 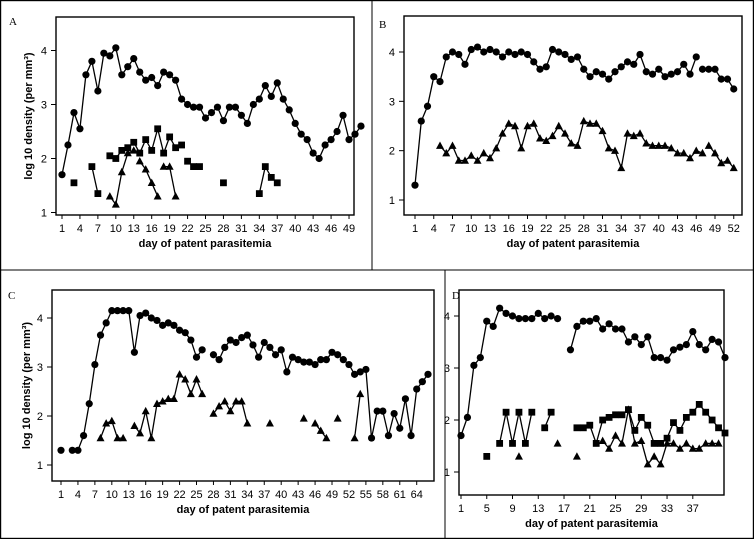 I want to click on x-tick-label: 25, so click(x=565, y=229).